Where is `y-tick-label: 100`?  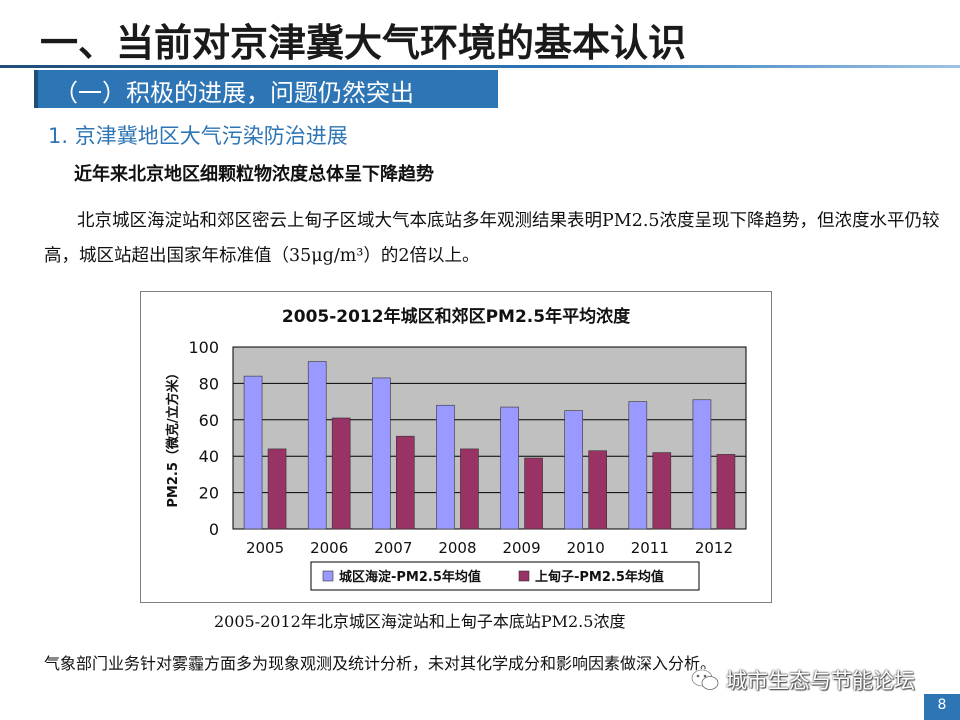 y-tick-label: 100 is located at coordinates (203, 347).